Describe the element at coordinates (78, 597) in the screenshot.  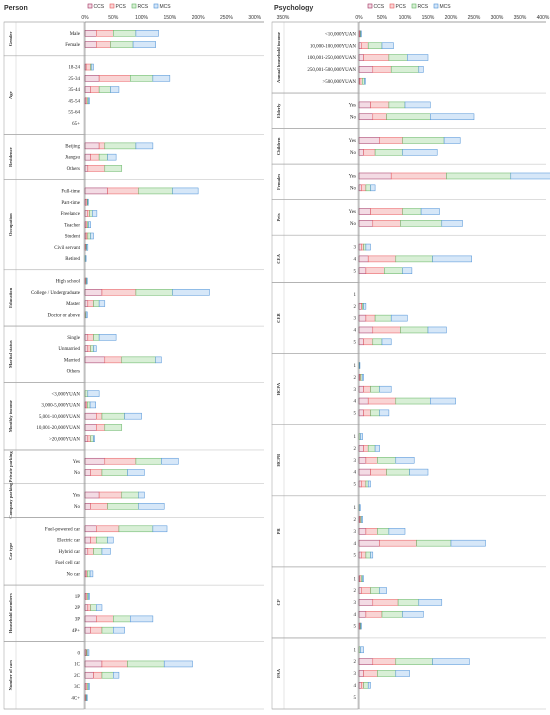
I see `row-label: 1P` at that location.